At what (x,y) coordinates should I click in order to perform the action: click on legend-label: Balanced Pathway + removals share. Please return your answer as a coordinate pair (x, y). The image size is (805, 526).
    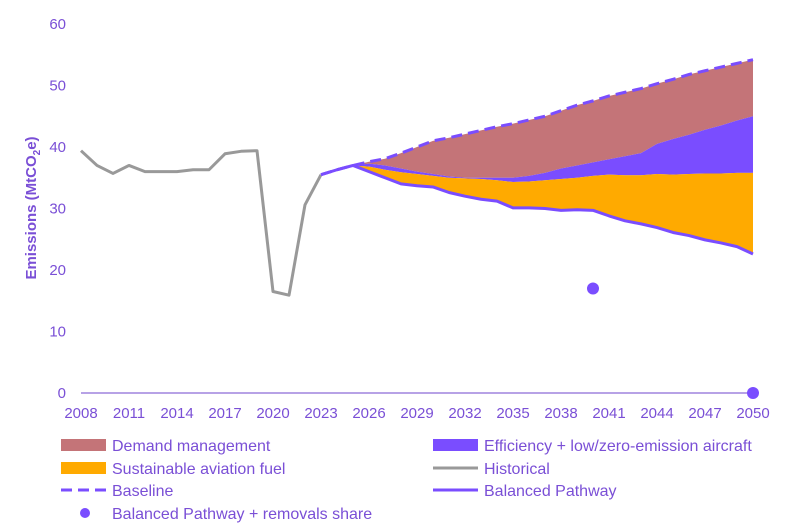
    Looking at the image, I should click on (242, 514).